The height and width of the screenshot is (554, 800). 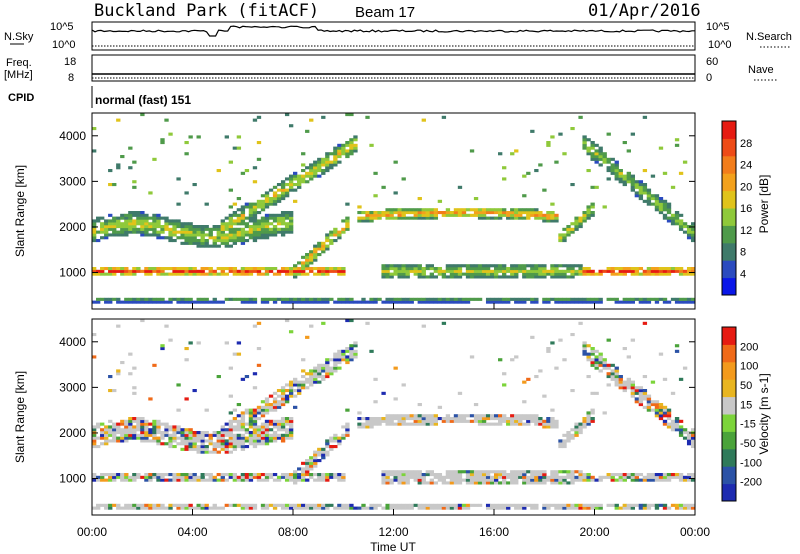 I want to click on y-tick-label: 2000, so click(x=72, y=227).